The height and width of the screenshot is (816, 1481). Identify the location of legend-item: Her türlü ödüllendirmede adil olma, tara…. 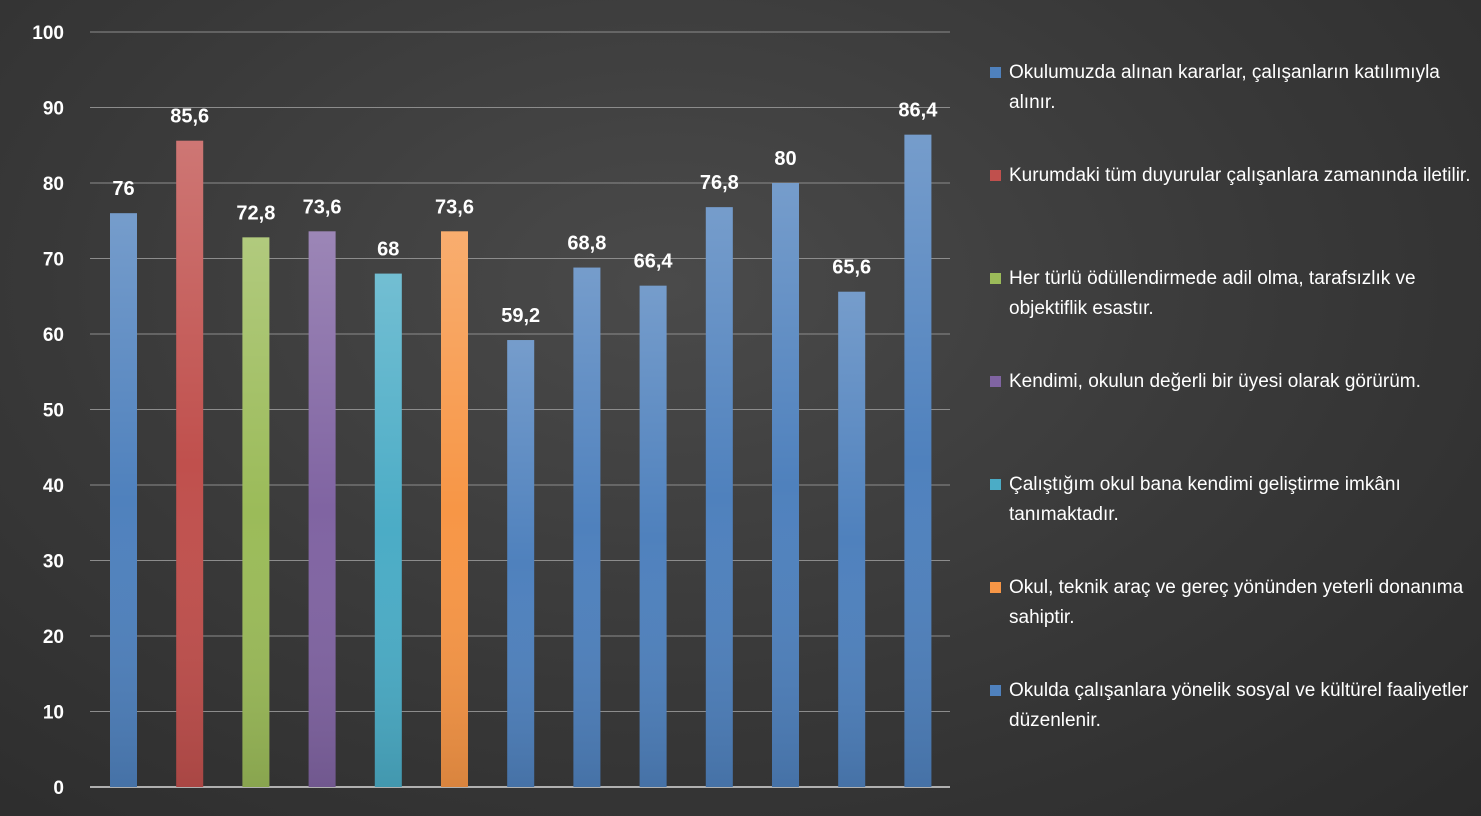
(1234, 294).